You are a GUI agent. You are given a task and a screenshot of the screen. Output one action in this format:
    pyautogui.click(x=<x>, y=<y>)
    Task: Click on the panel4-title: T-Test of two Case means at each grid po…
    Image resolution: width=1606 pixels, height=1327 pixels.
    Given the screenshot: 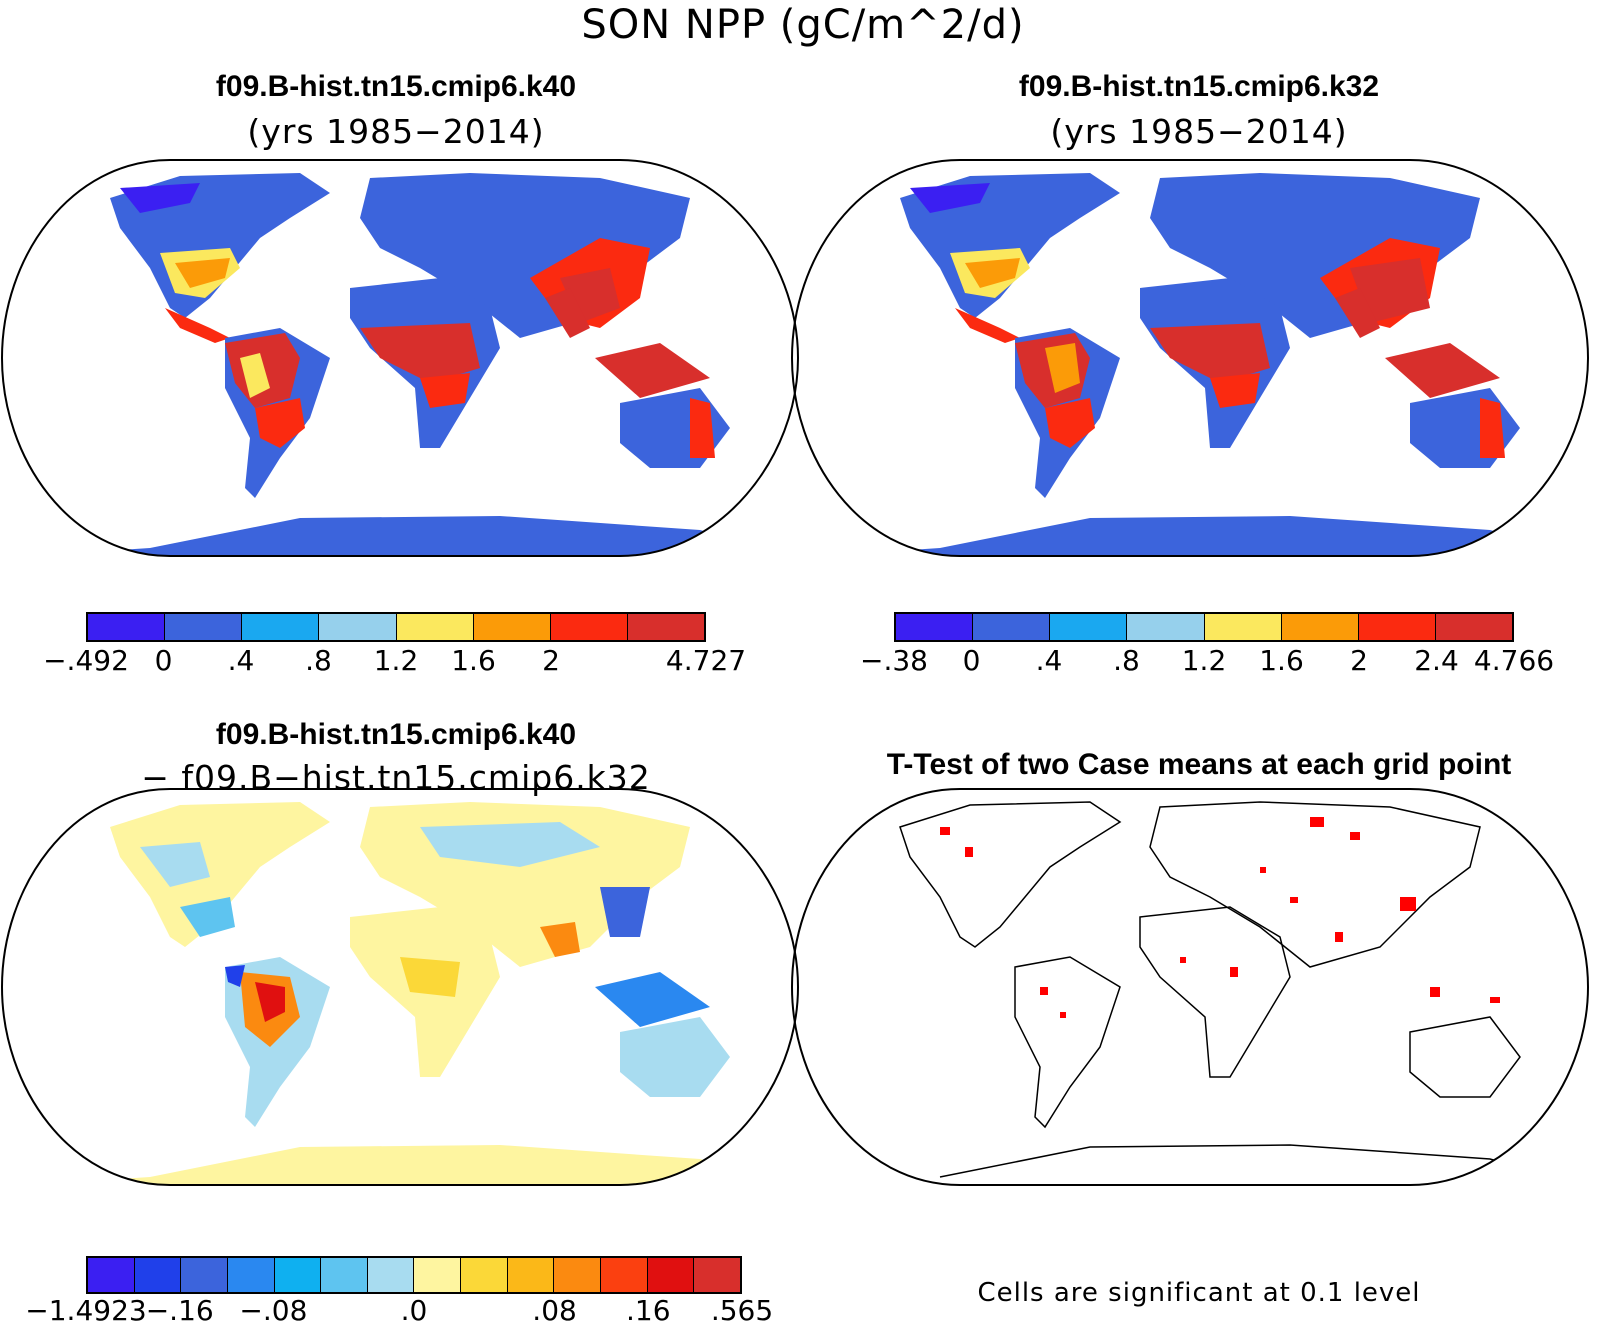 What is the action you would take?
    pyautogui.click(x=1199, y=764)
    